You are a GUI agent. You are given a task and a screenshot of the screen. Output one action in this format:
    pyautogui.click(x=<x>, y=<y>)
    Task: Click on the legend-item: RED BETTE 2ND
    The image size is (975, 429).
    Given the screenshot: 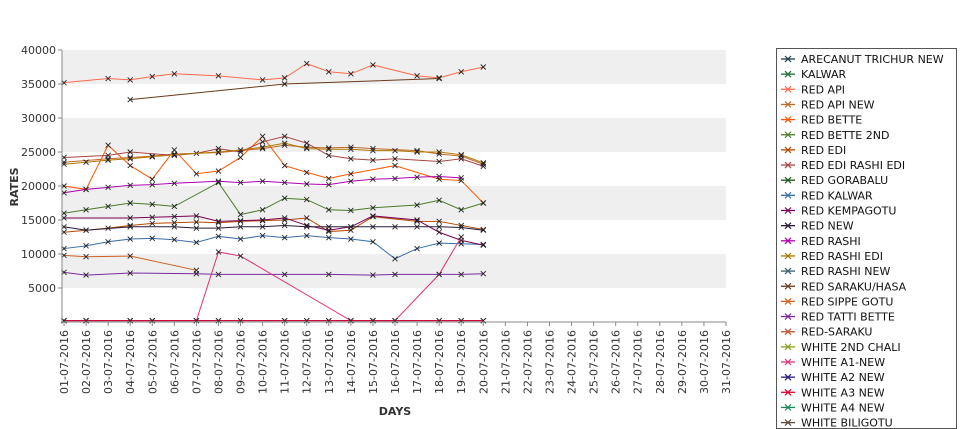 What is the action you would take?
    pyautogui.click(x=835, y=135)
    